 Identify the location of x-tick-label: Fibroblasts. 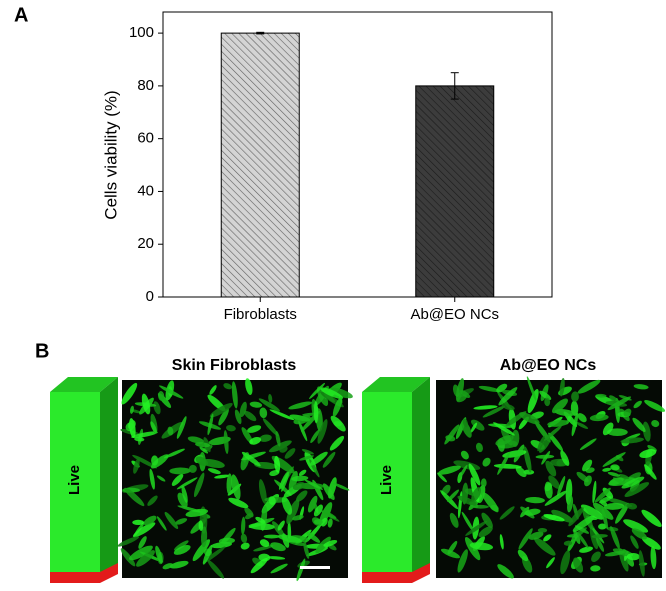
(260, 314).